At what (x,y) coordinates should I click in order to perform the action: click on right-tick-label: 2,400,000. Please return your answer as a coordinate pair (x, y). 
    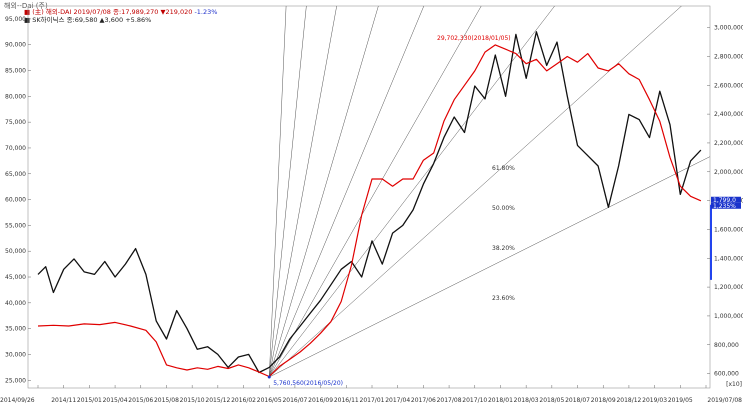
    Looking at the image, I should click on (728, 114).